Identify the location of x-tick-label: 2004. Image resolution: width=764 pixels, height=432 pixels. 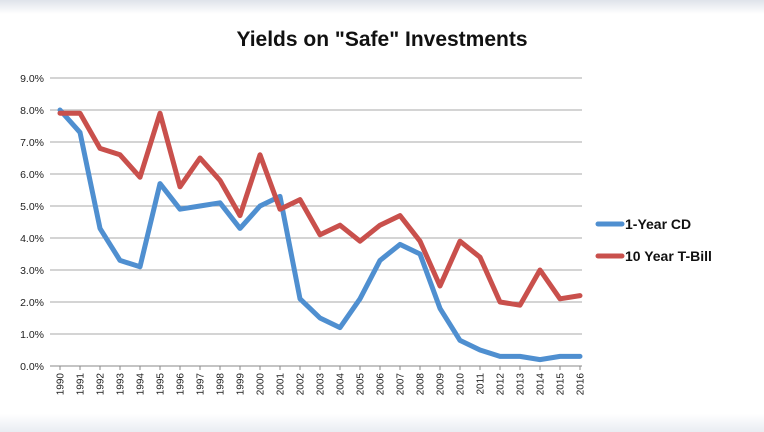
(341, 384).